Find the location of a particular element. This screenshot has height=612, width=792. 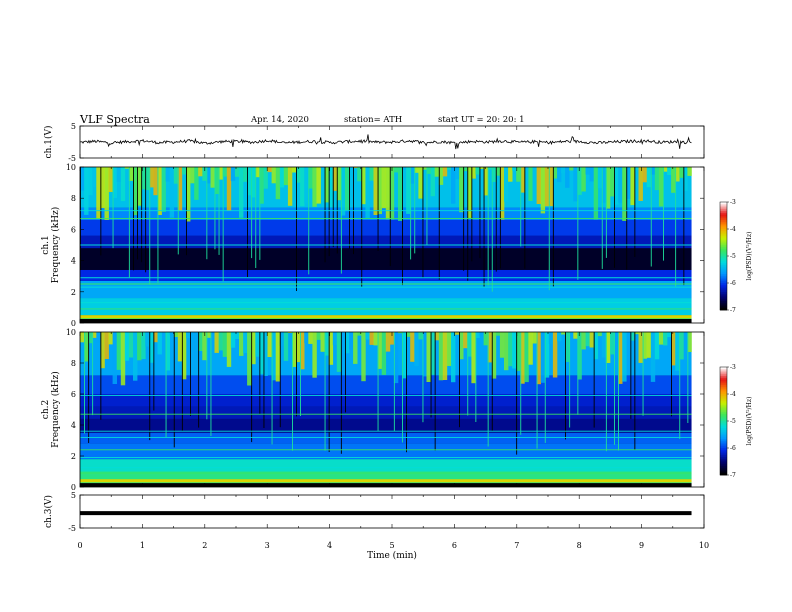

ch1-spec-ylabel-frequency: Frequency (kHz) is located at coordinates (55, 245).